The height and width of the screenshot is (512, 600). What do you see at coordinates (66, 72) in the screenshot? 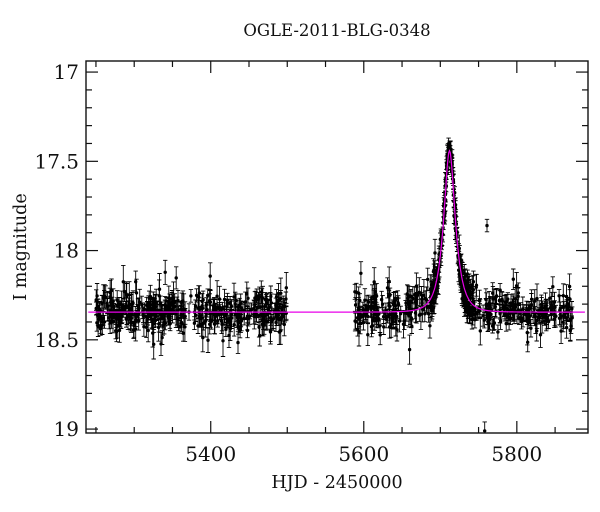
I see `y-tick-label: 17` at bounding box center [66, 72].